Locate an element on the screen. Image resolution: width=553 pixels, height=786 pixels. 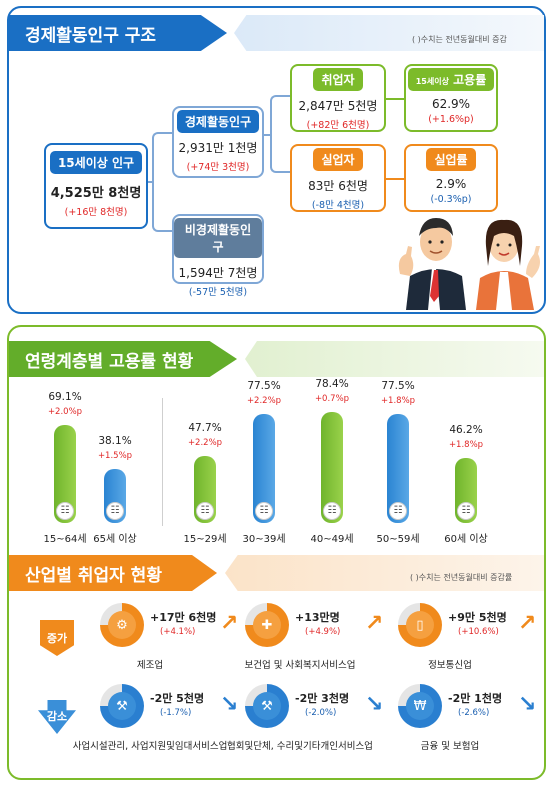
age-group-divider is located at coordinates (162, 462).